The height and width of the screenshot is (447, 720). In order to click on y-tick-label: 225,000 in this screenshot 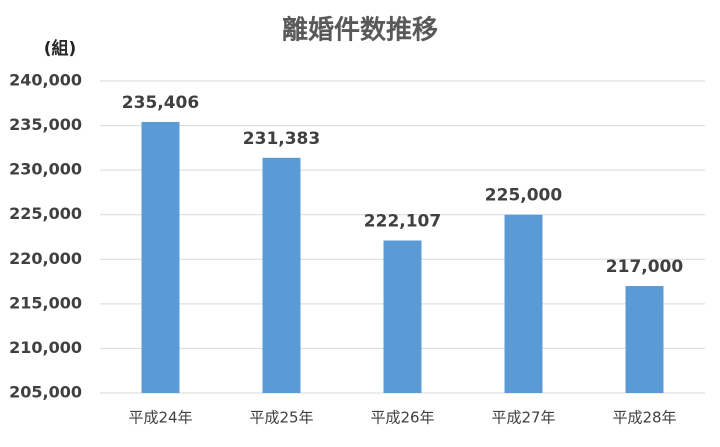, I will do `click(45, 213)`.